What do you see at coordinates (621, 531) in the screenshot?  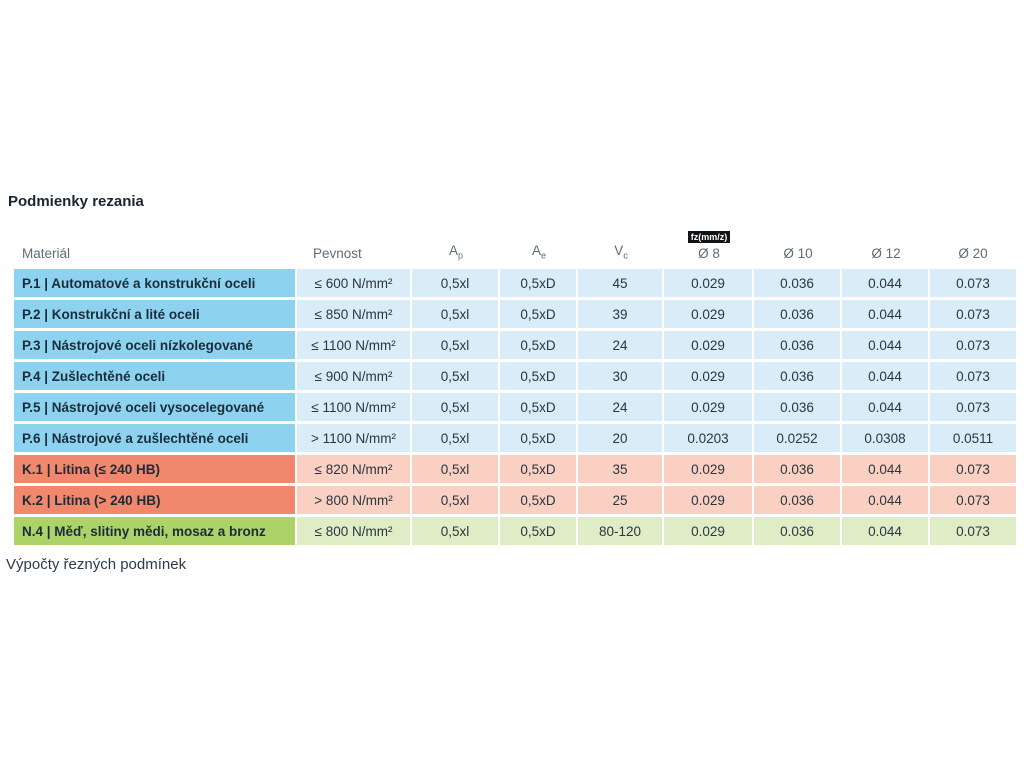 I see `value-cell-vc: 80-120` at bounding box center [621, 531].